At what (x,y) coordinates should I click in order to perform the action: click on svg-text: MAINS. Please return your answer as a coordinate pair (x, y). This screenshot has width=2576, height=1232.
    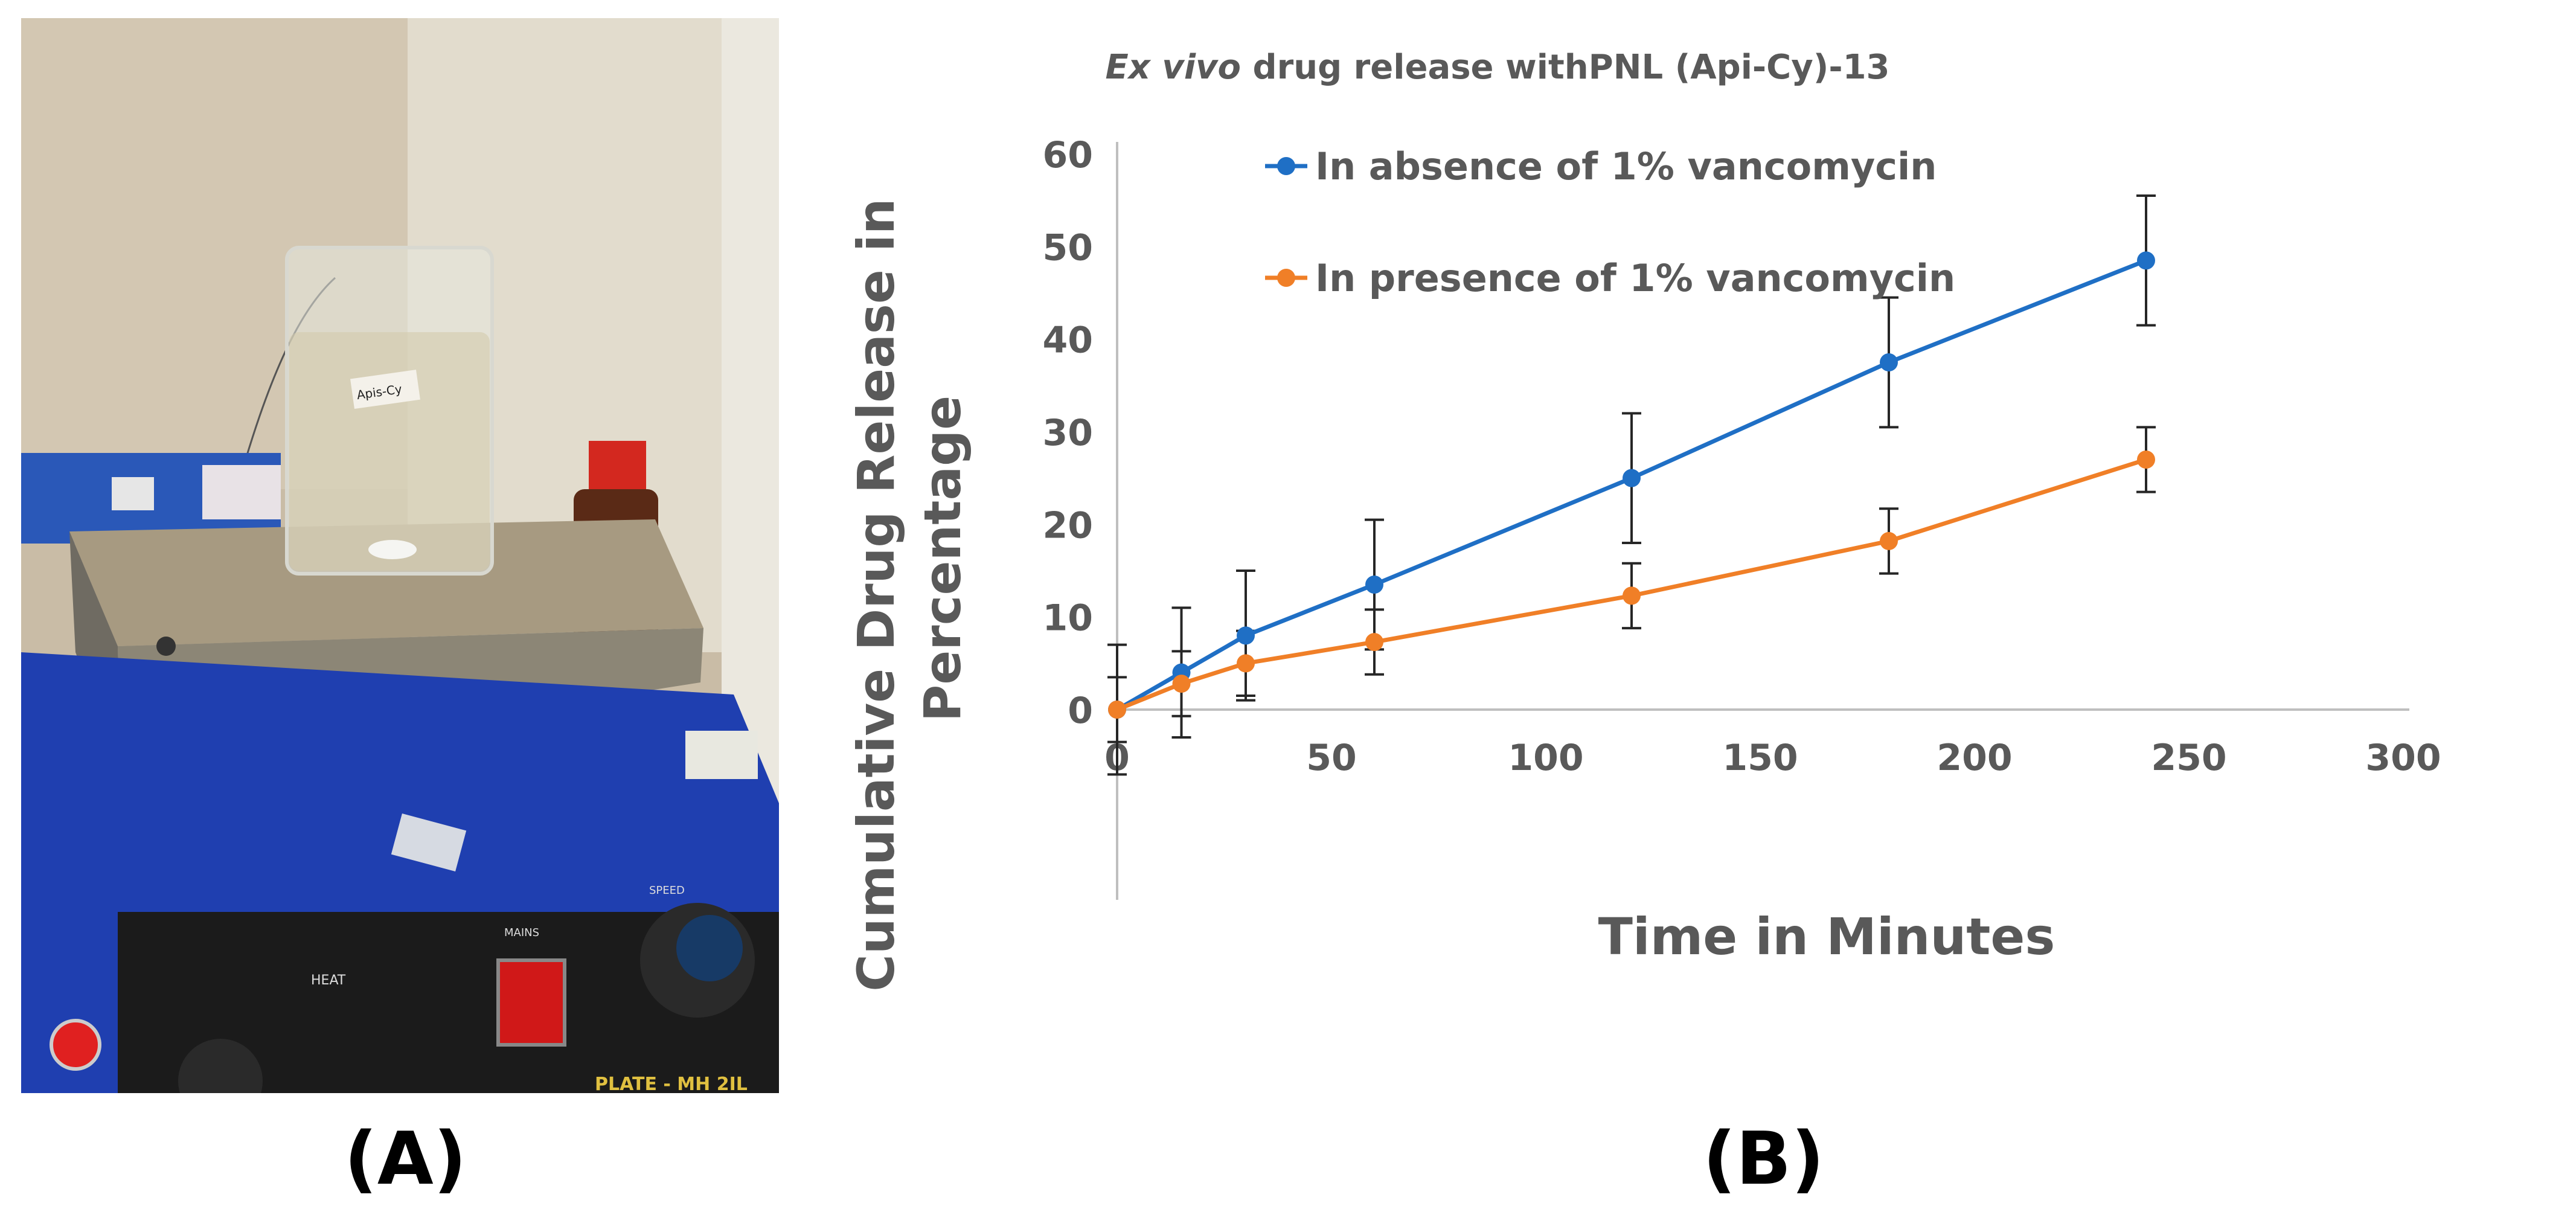
    Looking at the image, I should click on (521, 932).